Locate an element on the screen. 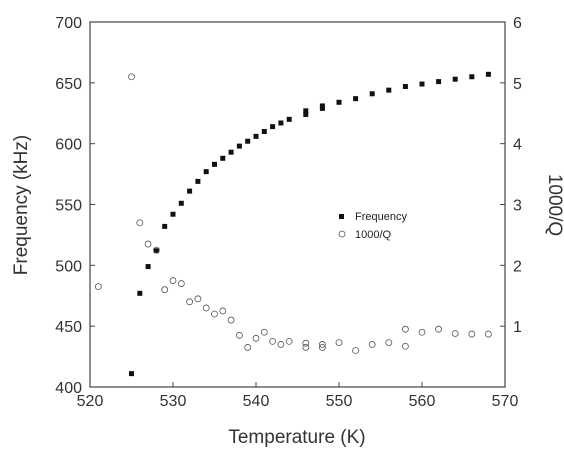  y2-axis-title: 1000/Q is located at coordinates (554, 205).